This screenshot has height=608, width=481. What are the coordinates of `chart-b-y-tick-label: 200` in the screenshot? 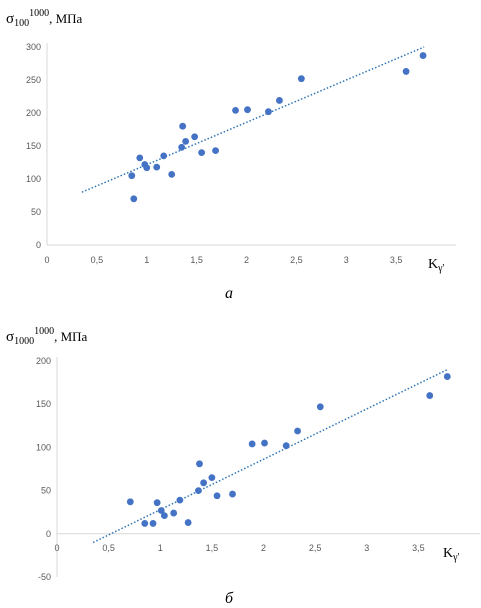 It's located at (43, 361).